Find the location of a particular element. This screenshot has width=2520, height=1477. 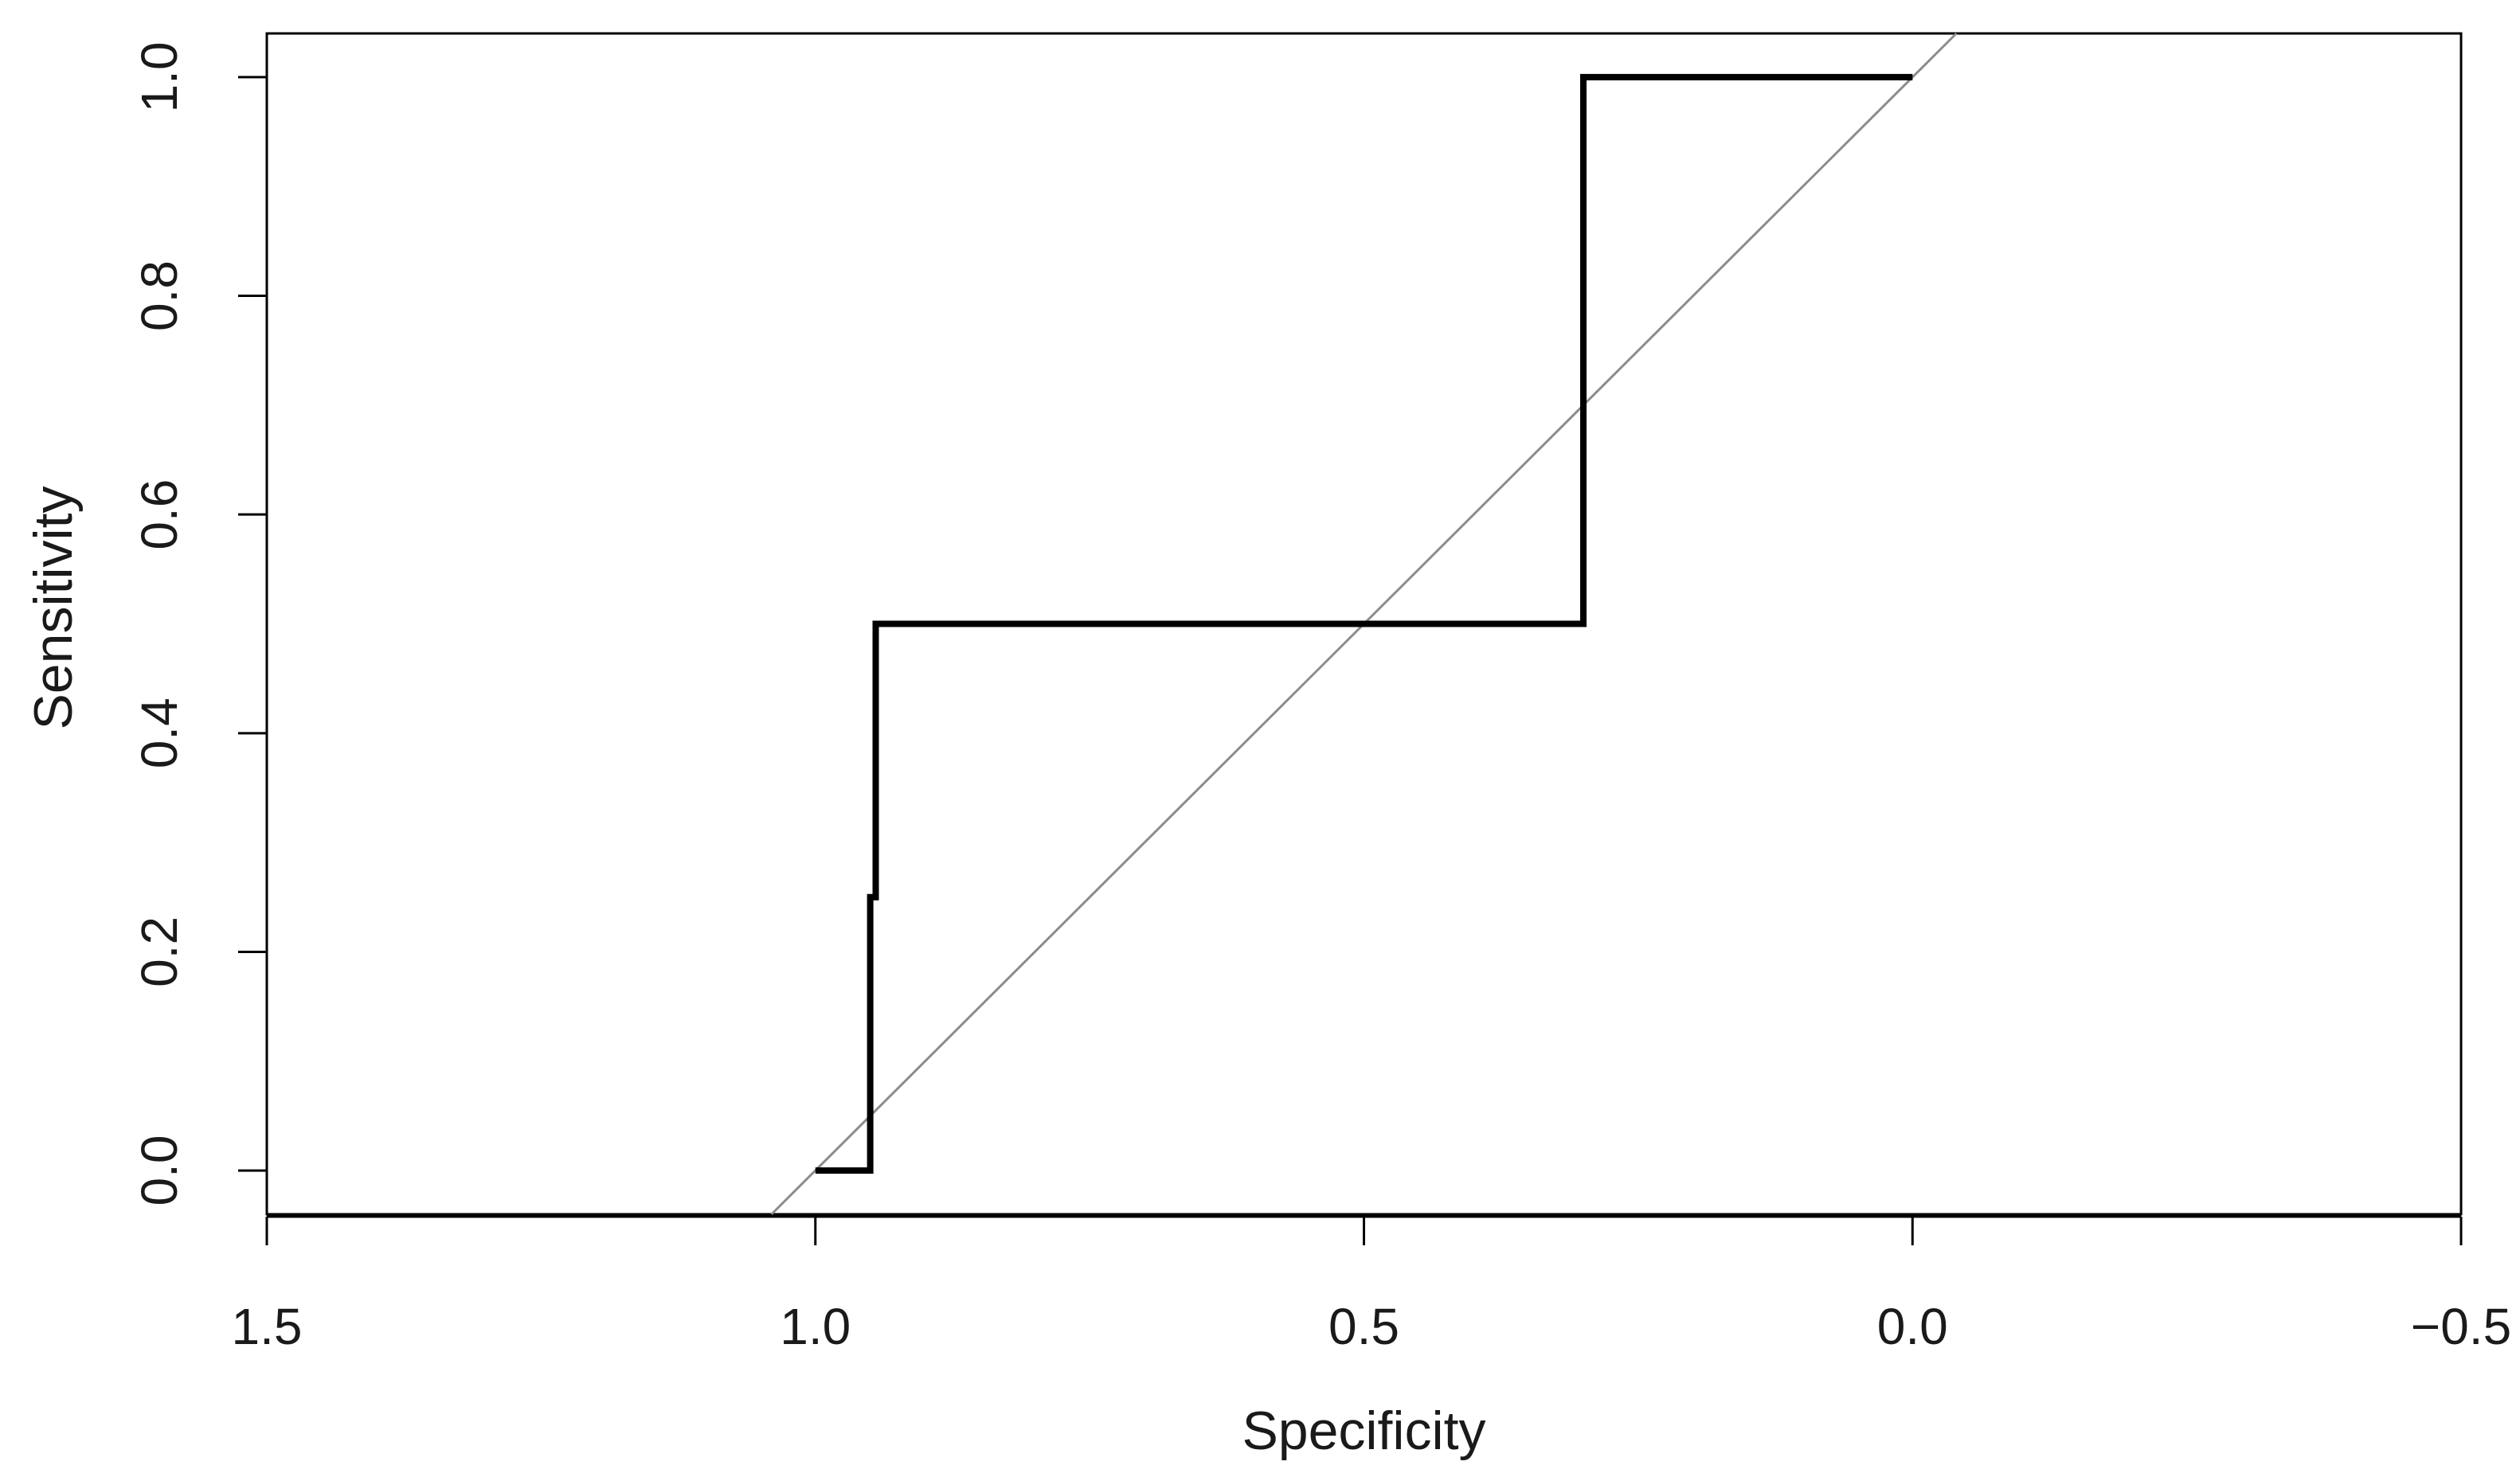

x-tick-label: 1.0 is located at coordinates (815, 1327).